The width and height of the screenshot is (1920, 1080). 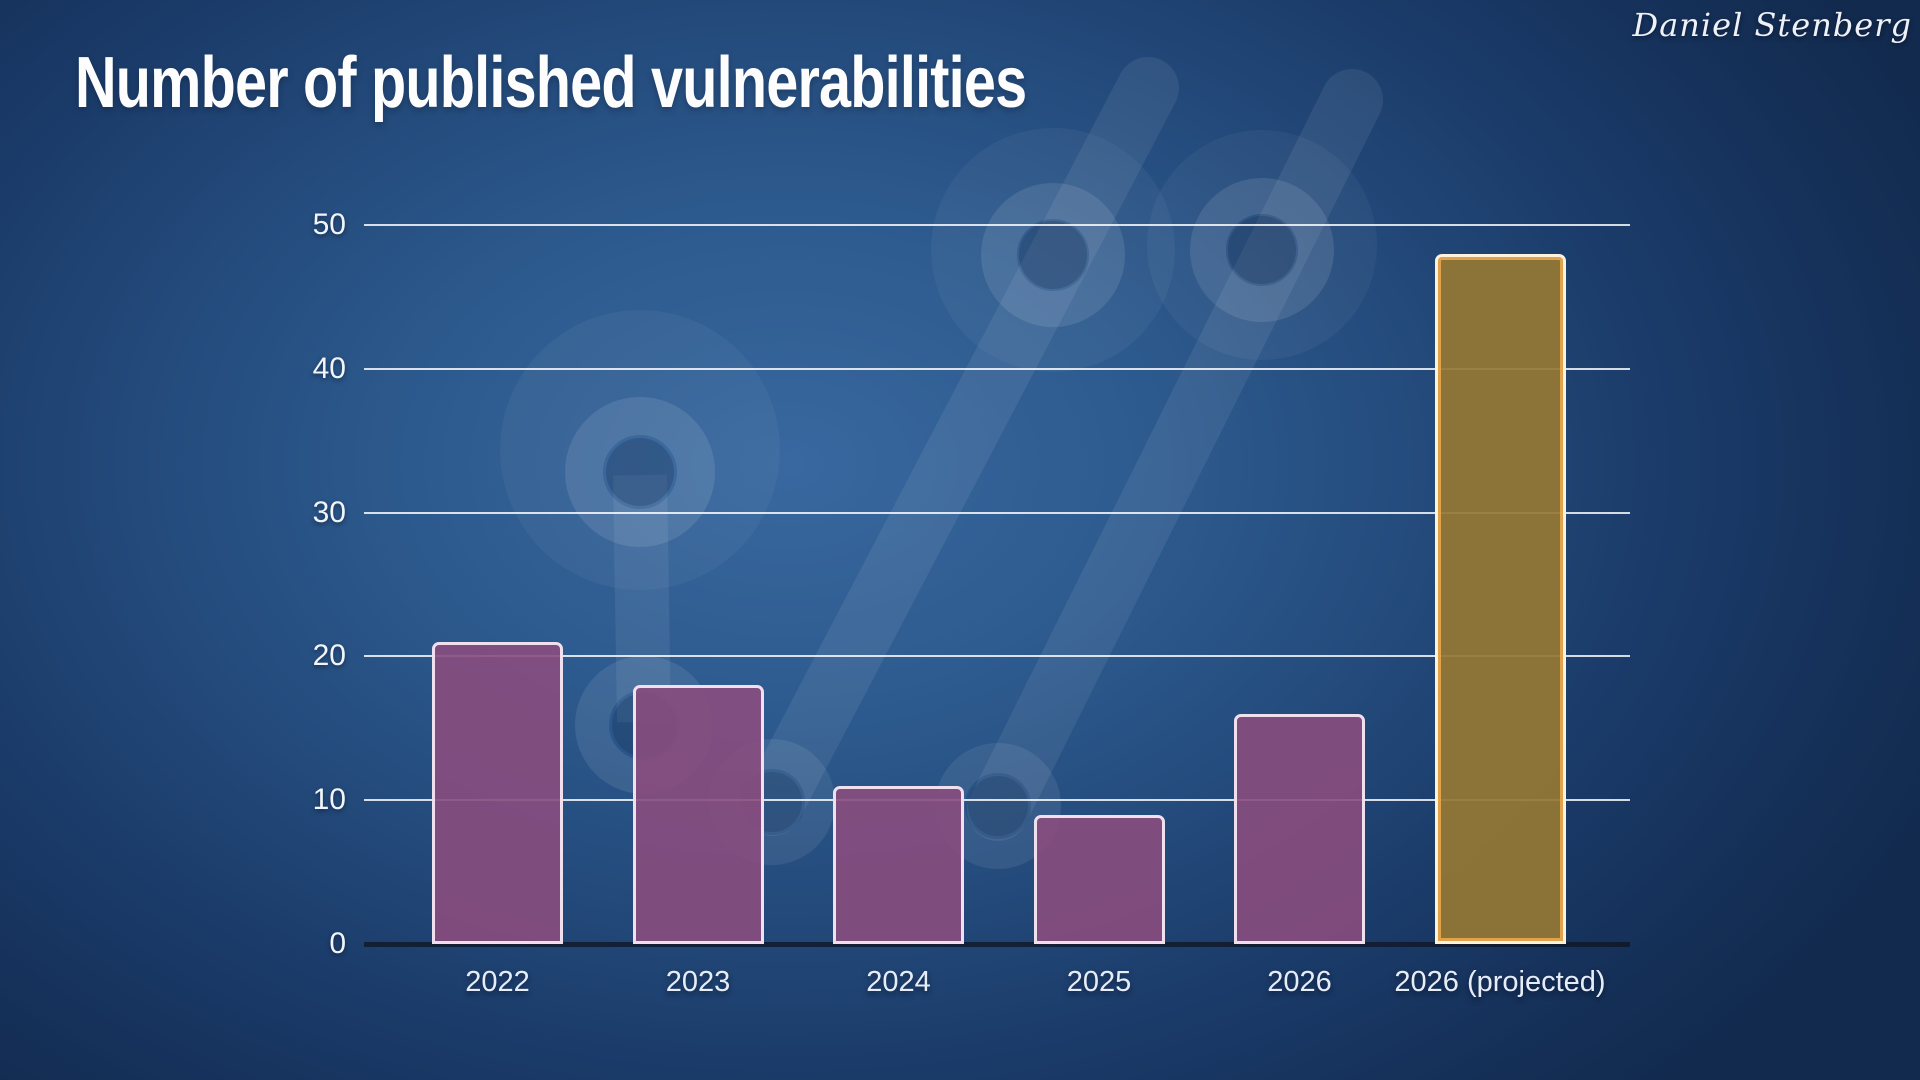 What do you see at coordinates (497, 982) in the screenshot?
I see `x-label-2022: 2022` at bounding box center [497, 982].